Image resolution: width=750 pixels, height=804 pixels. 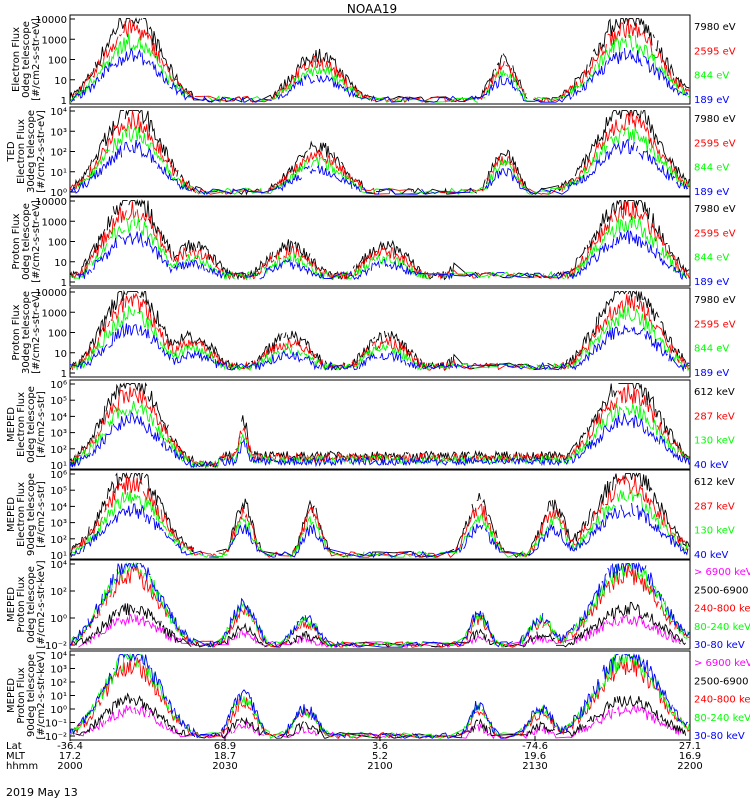 What do you see at coordinates (58, 556) in the screenshot?
I see `y-tick-label: 10¹` at bounding box center [58, 556].